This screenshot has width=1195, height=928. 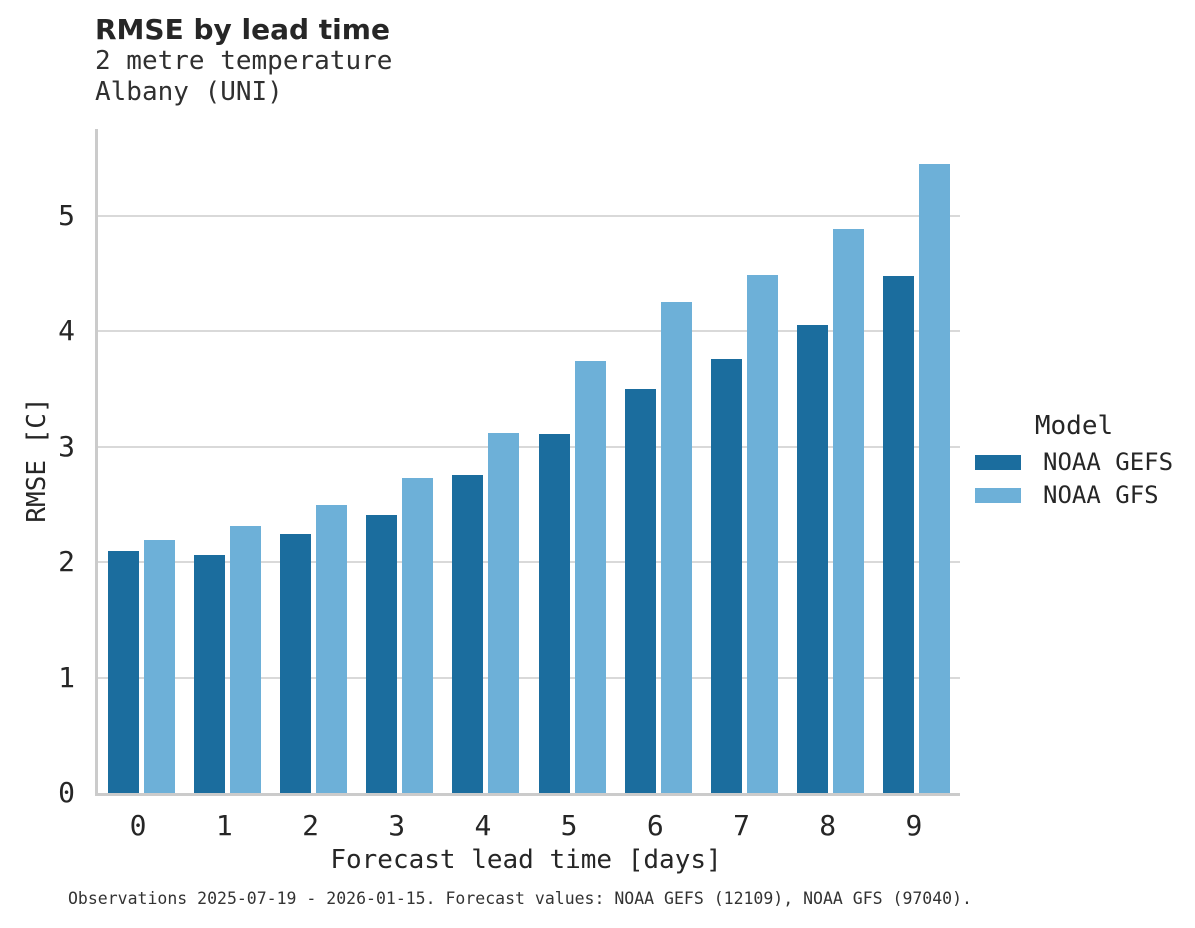 I want to click on x-tick-label: 1, so click(x=224, y=825).